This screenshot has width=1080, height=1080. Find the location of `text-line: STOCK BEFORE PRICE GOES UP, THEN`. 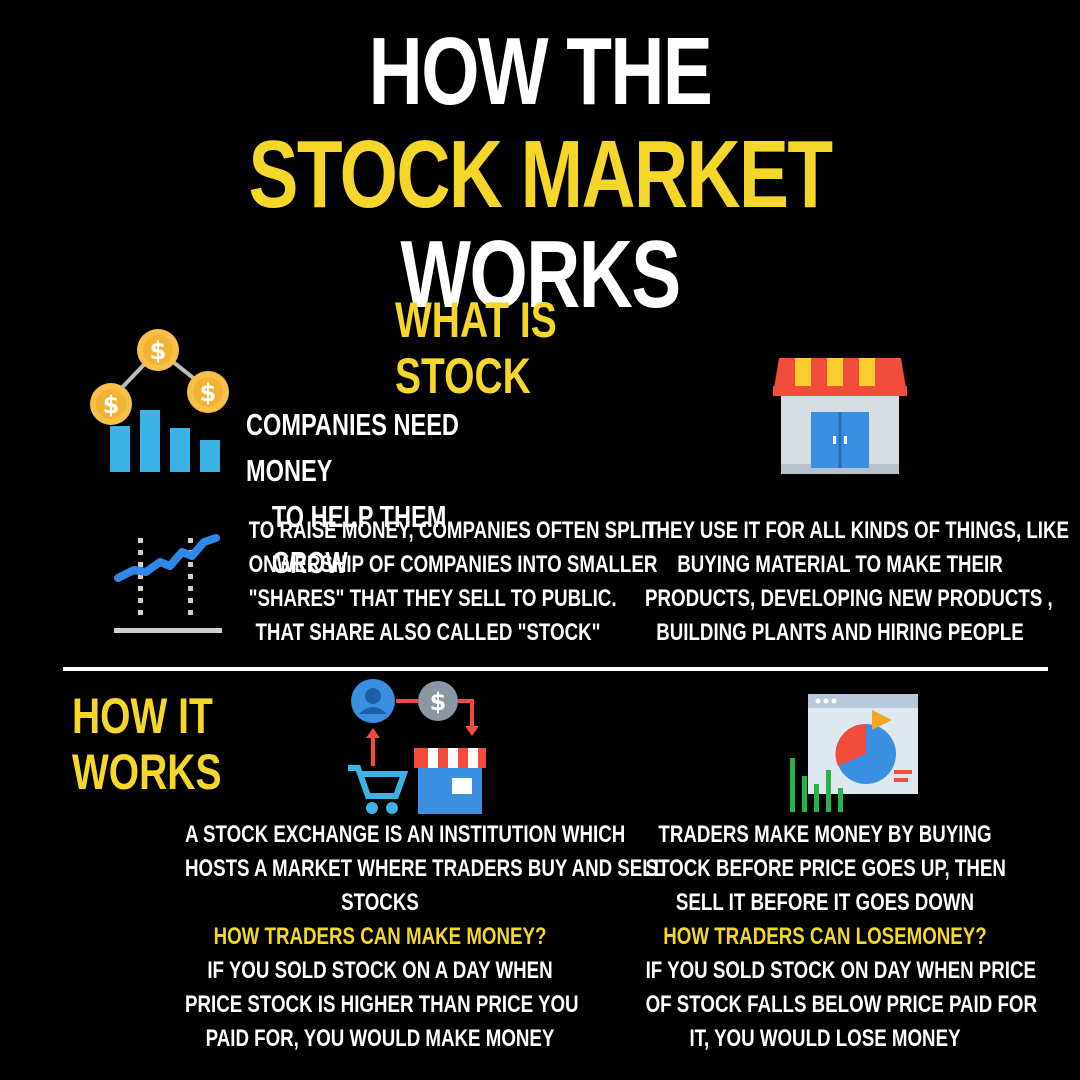

text-line: STOCK BEFORE PRICE GOES UP, THEN is located at coordinates (825, 868).